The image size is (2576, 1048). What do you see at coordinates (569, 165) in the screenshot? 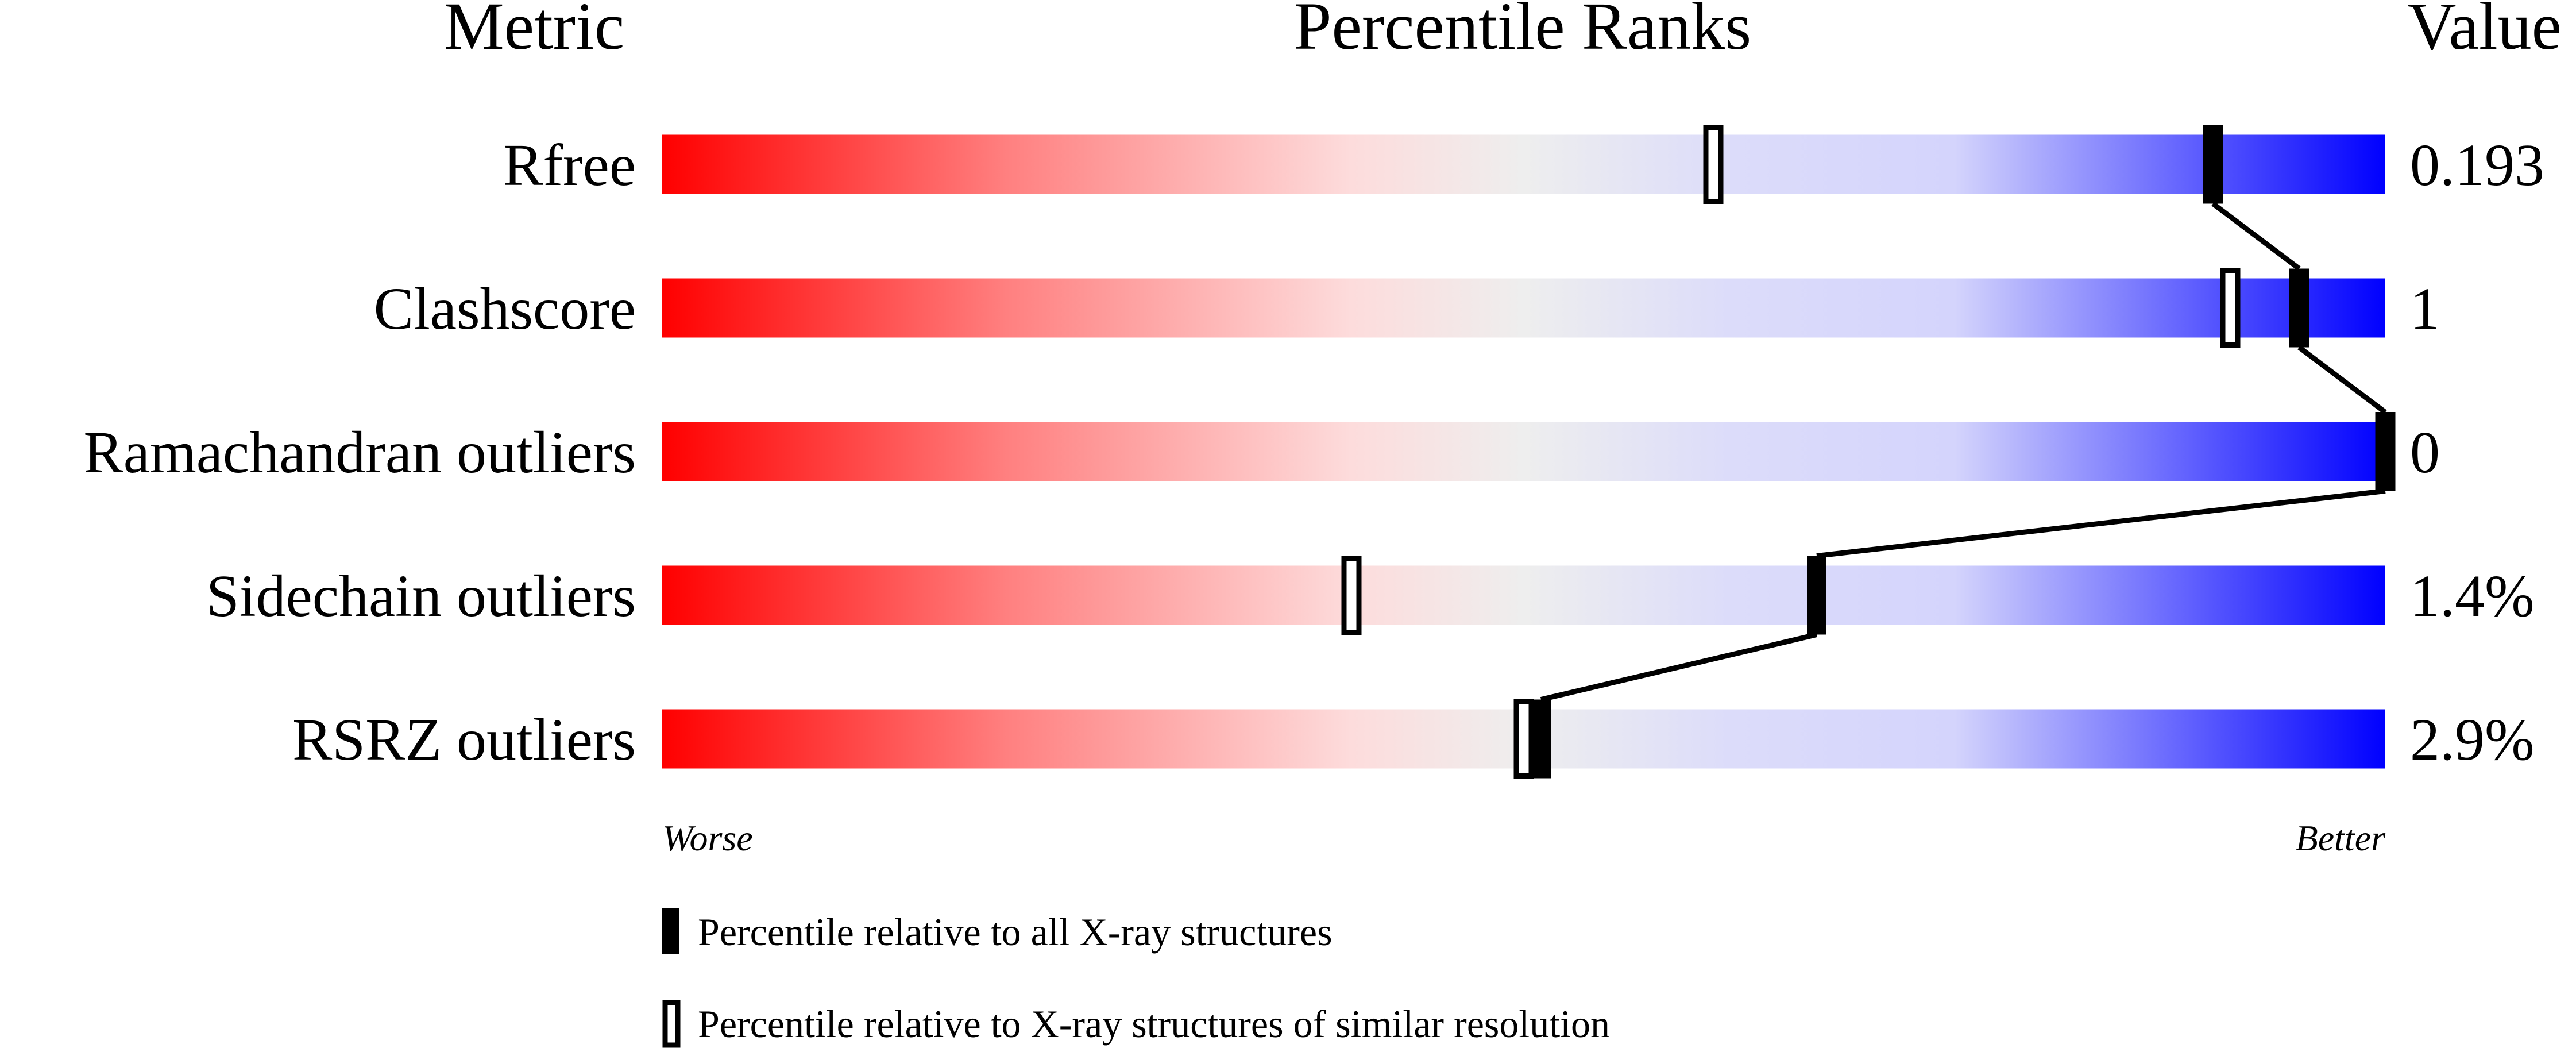
I see `metric-label: Rfree` at bounding box center [569, 165].